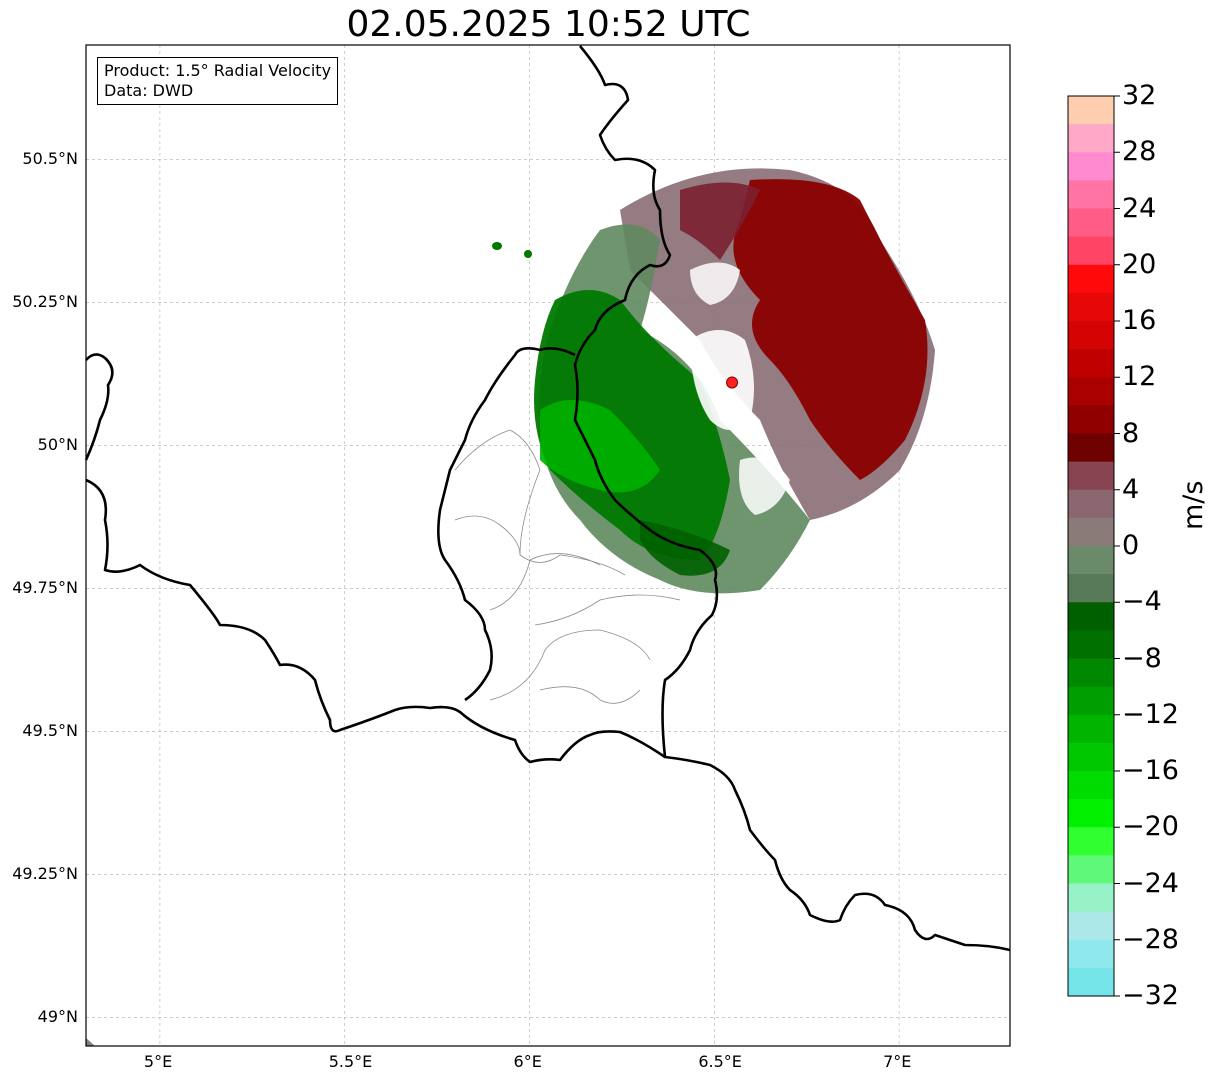  Describe the element at coordinates (567, 566) in the screenshot. I see `internal-borders` at that location.